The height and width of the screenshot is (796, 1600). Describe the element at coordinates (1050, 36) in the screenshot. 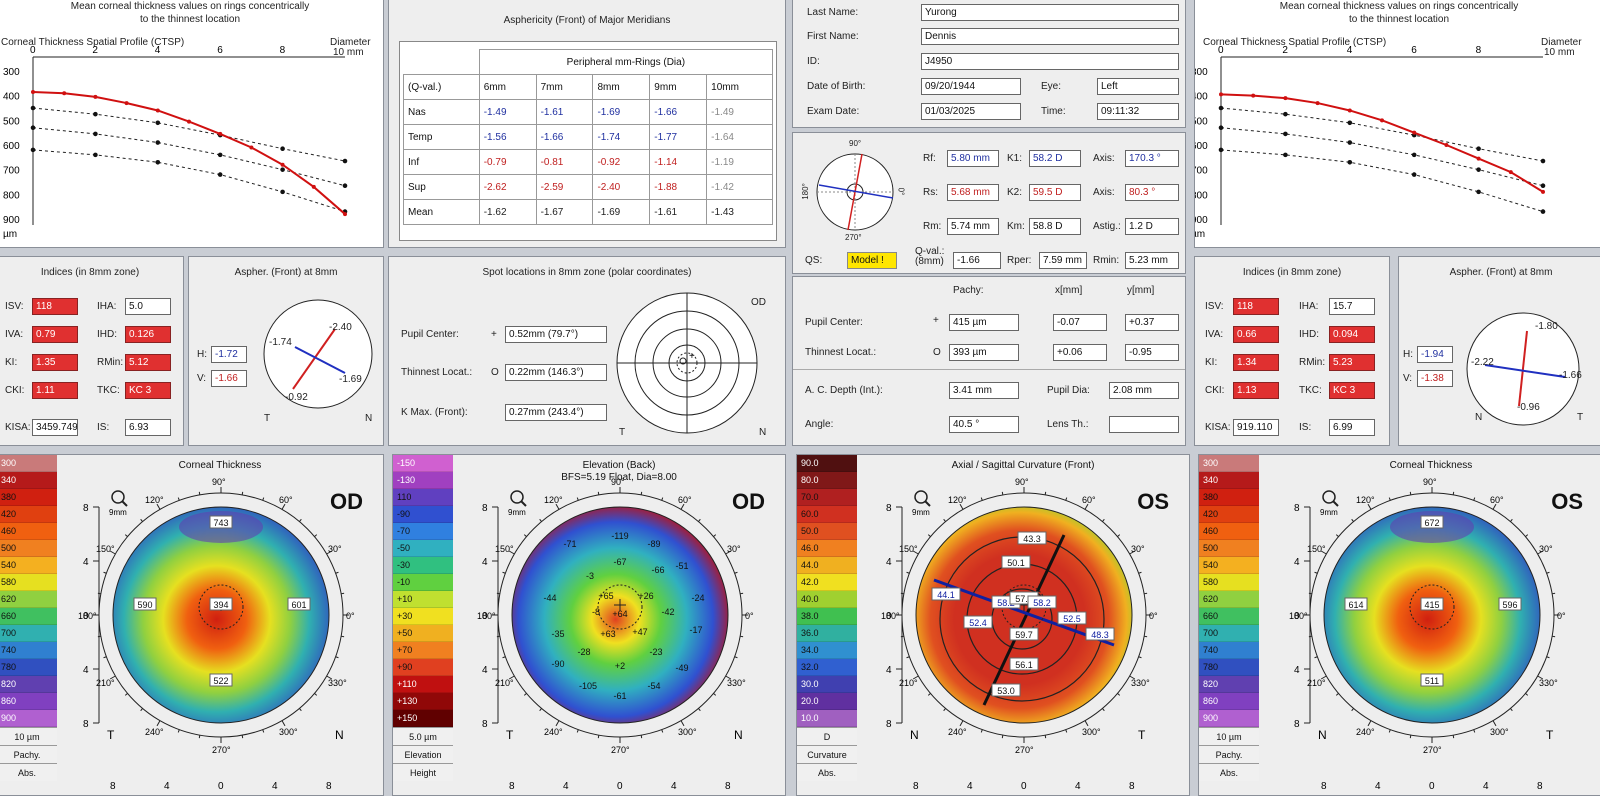

I see `first-name-field: Dennis` at that location.